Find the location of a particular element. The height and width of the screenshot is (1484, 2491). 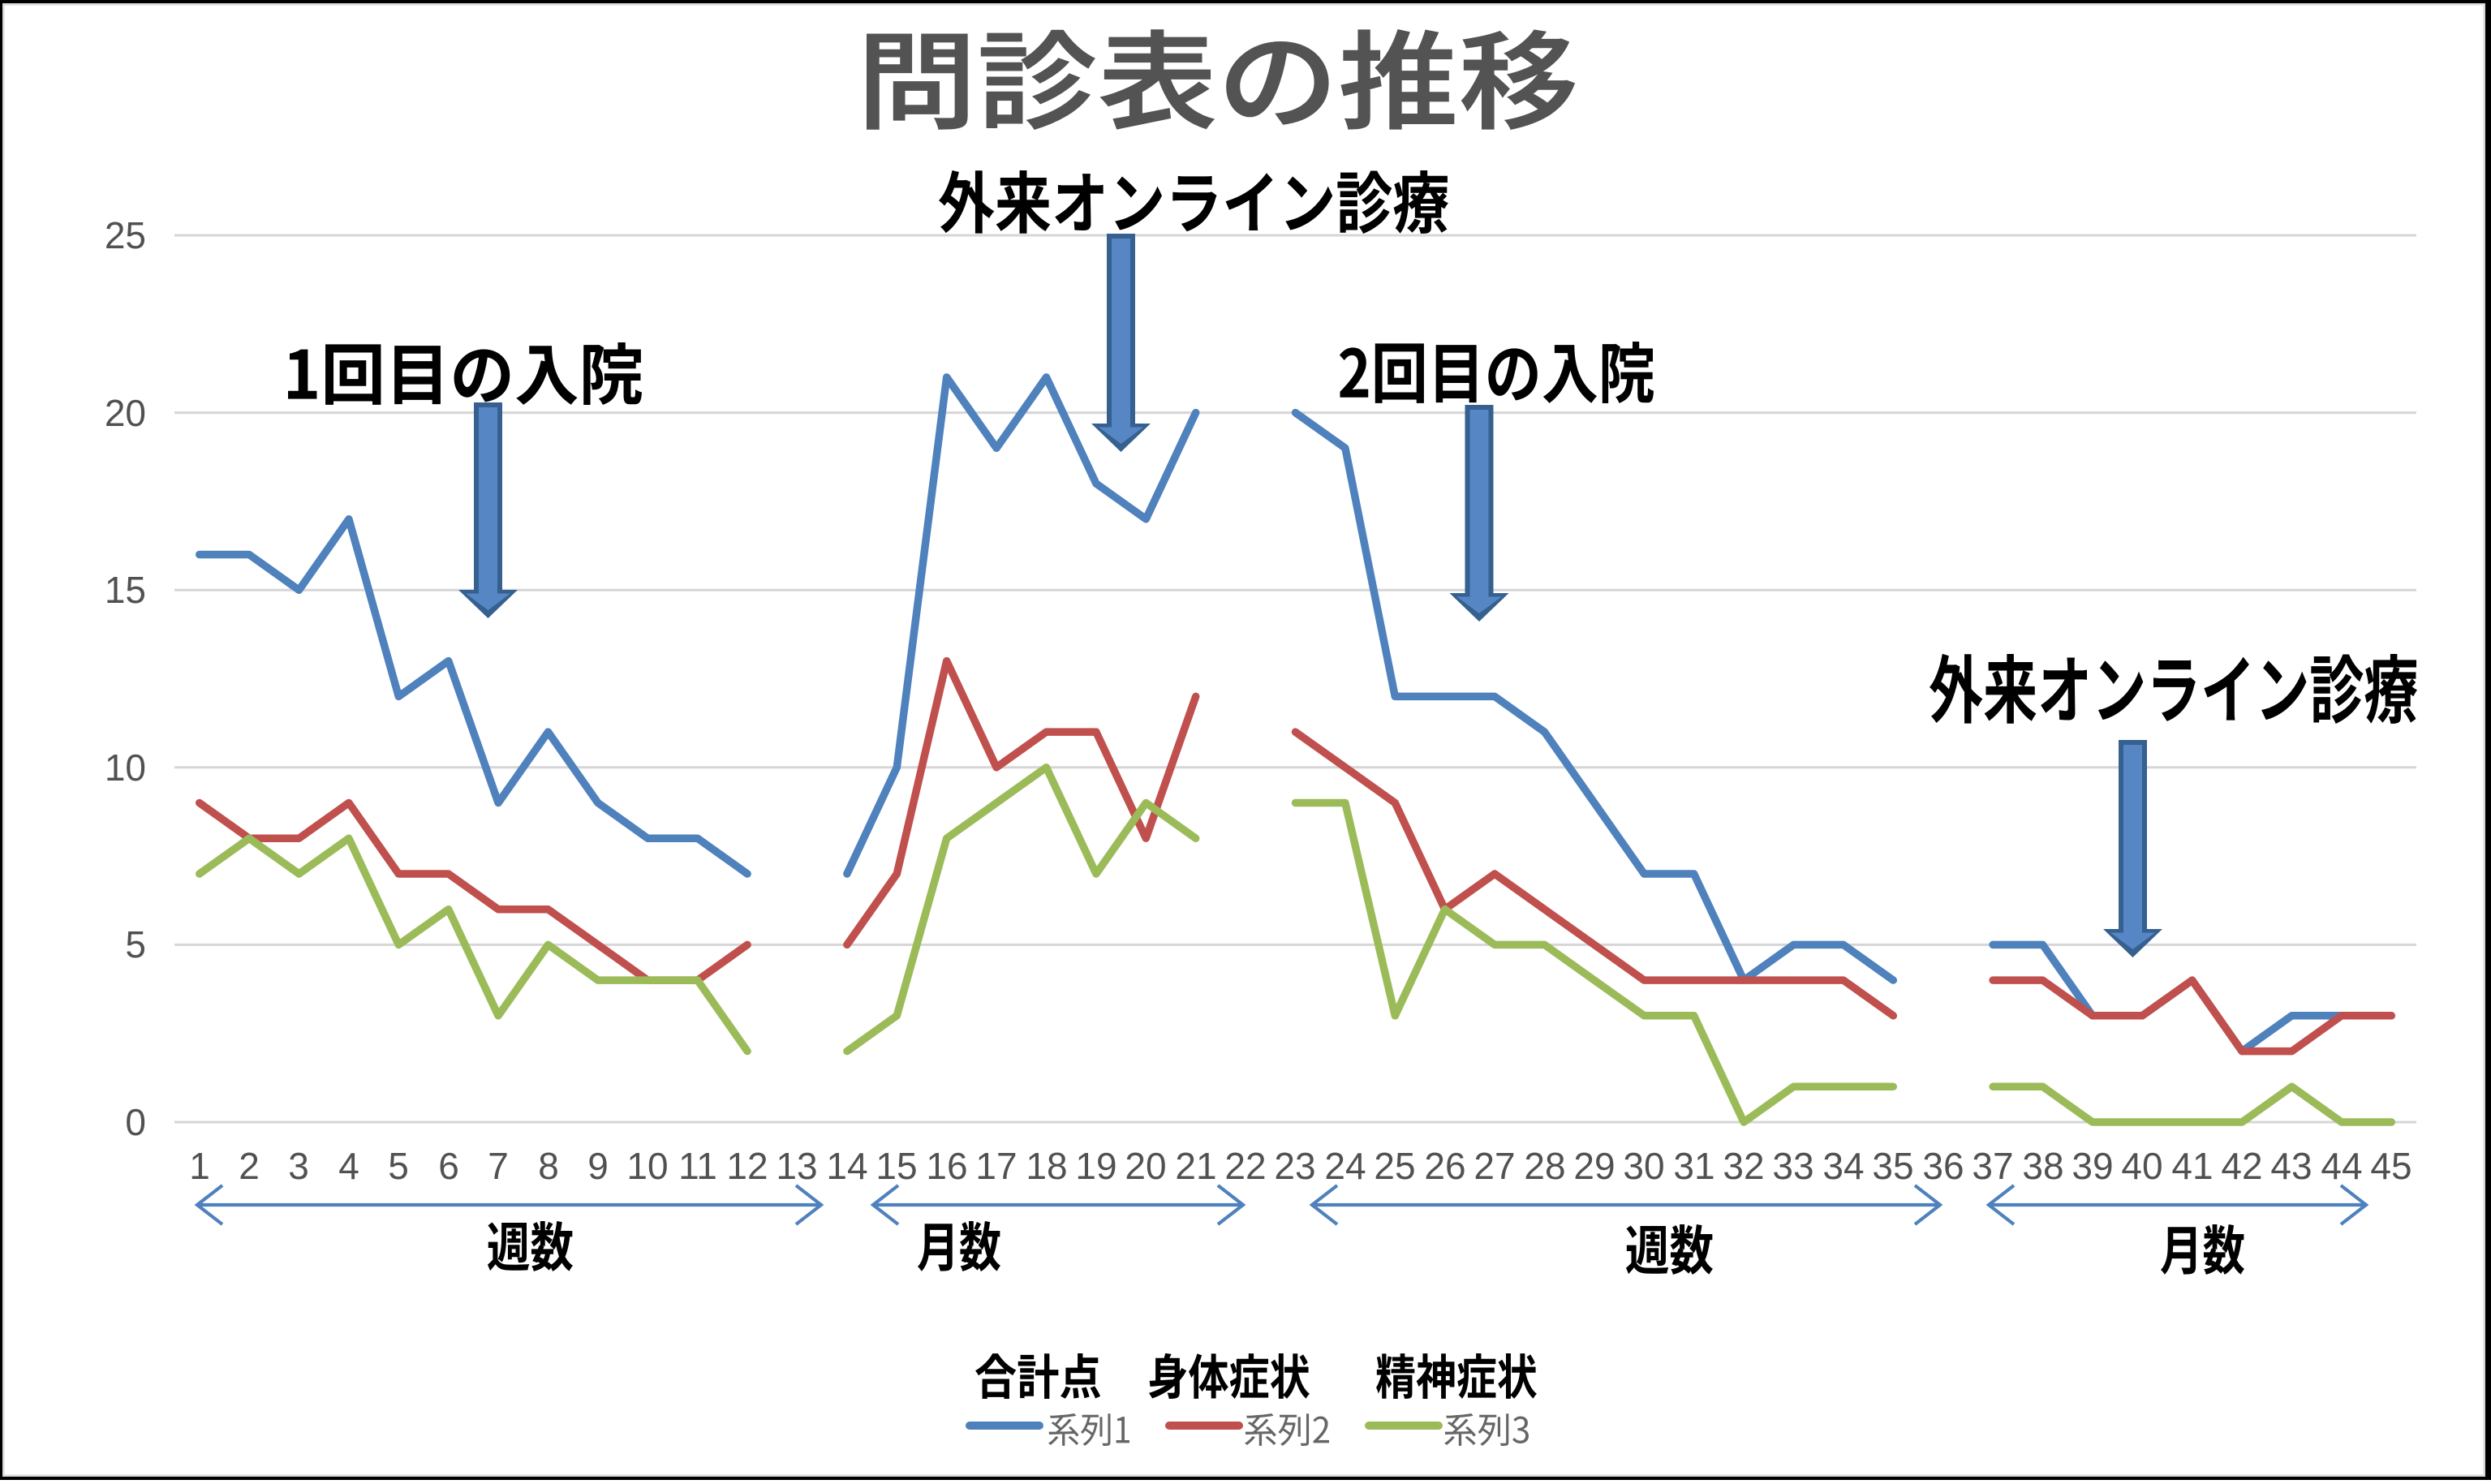

svg-text: 40 is located at coordinates (2141, 1166).